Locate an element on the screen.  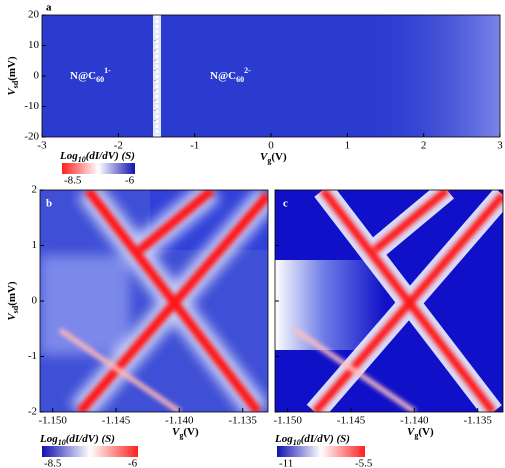
y-tick-label: -2 is located at coordinates (32, 412).